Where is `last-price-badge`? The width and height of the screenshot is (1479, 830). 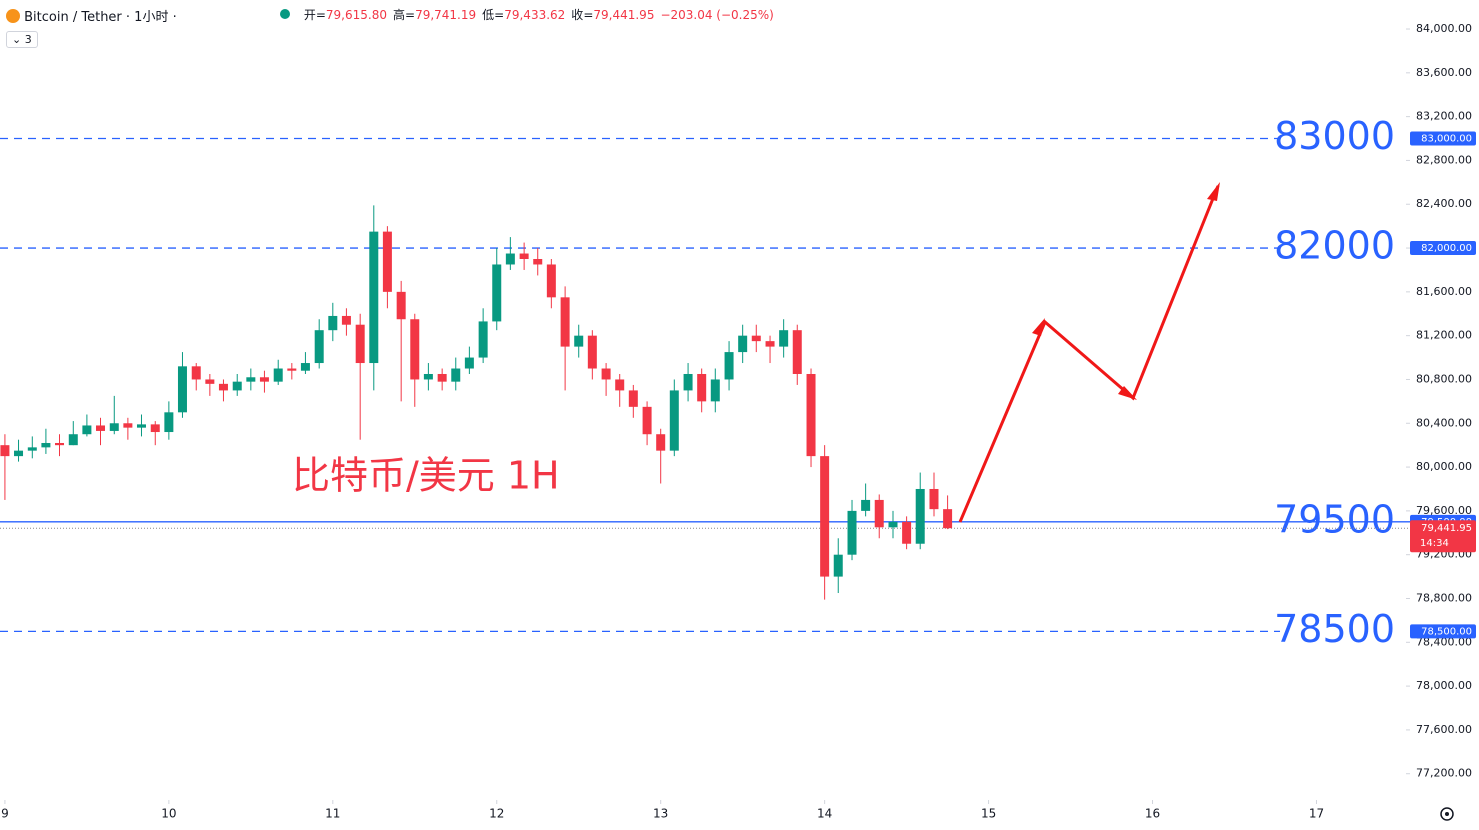 last-price-badge is located at coordinates (1443, 536).